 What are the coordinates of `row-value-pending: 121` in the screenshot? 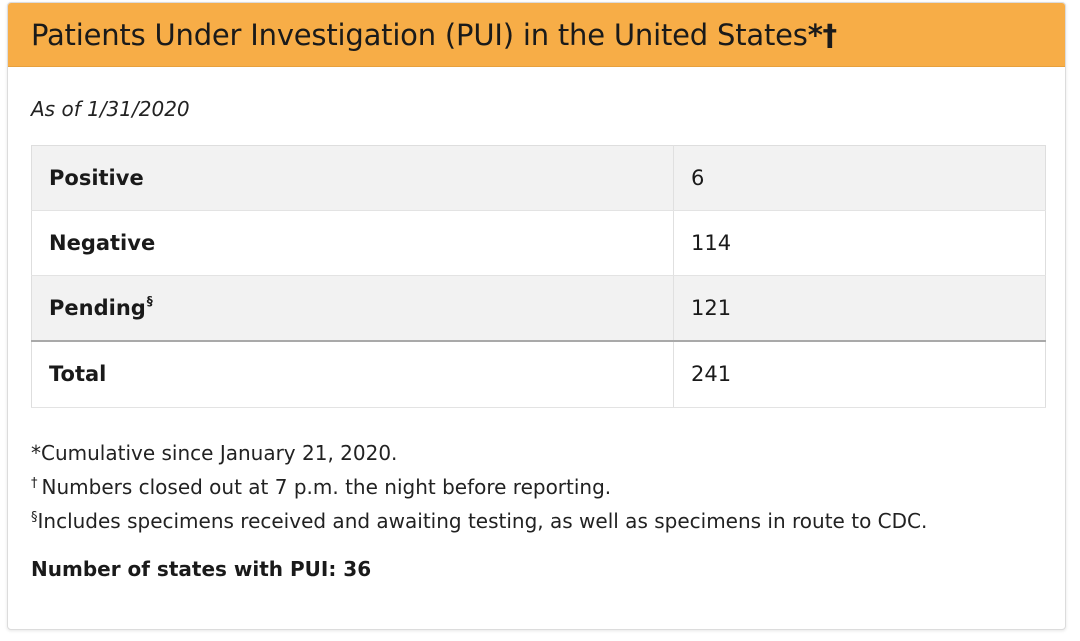 It's located at (859, 308).